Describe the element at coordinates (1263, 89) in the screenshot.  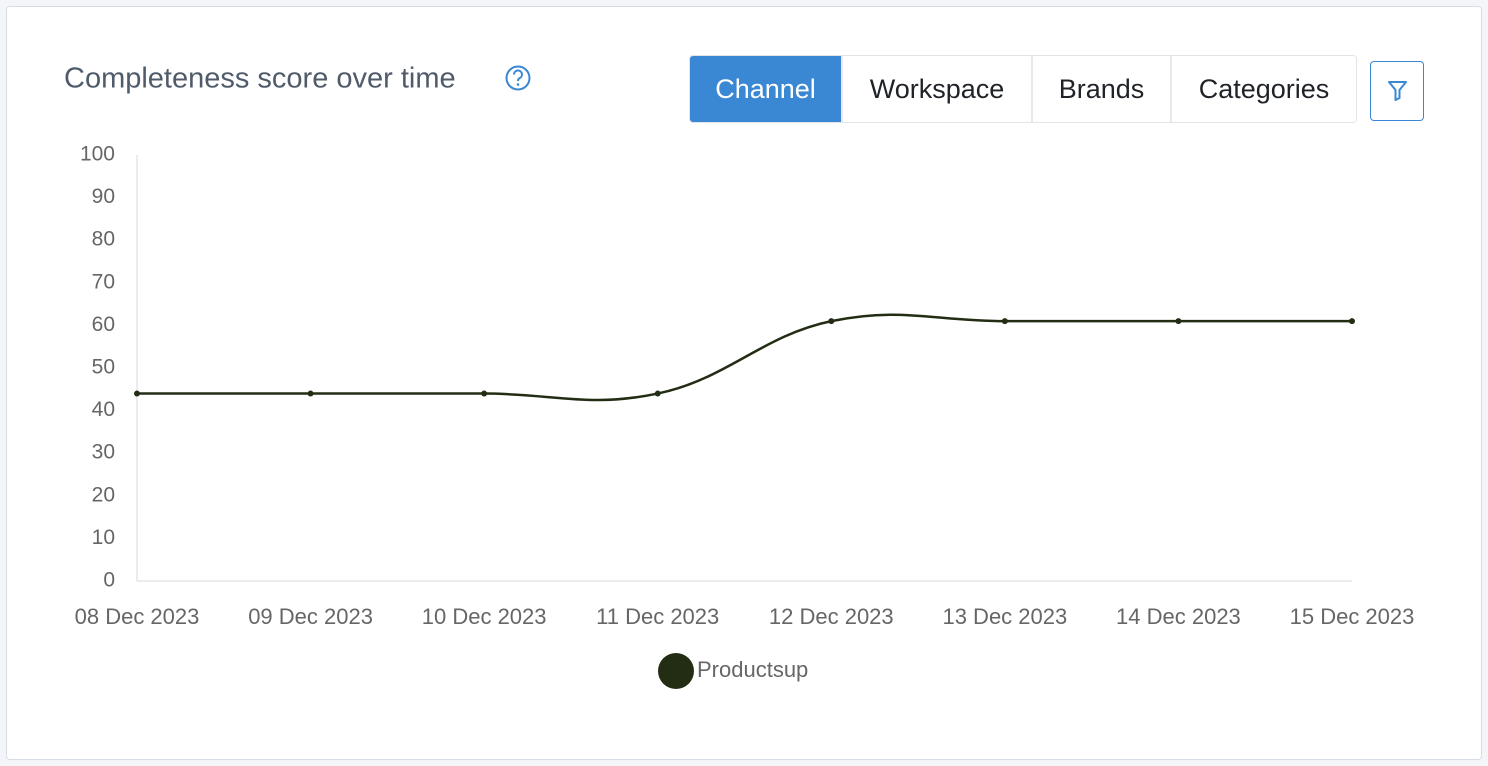
I see `tab: Categories` at that location.